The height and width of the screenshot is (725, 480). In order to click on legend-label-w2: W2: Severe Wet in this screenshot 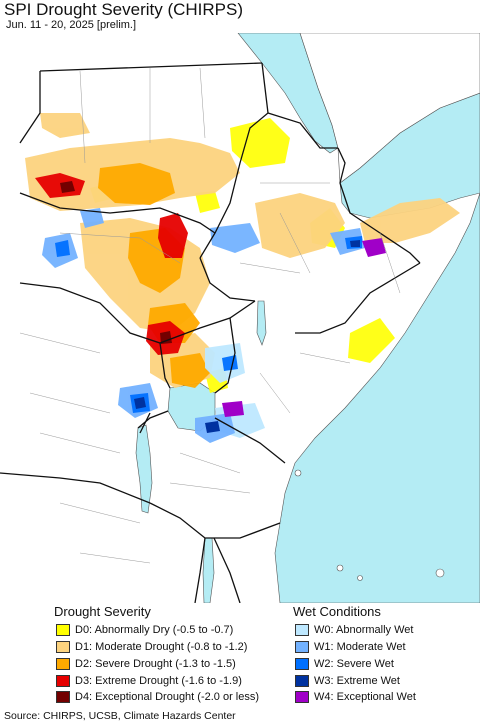, I will do `click(354, 664)`.